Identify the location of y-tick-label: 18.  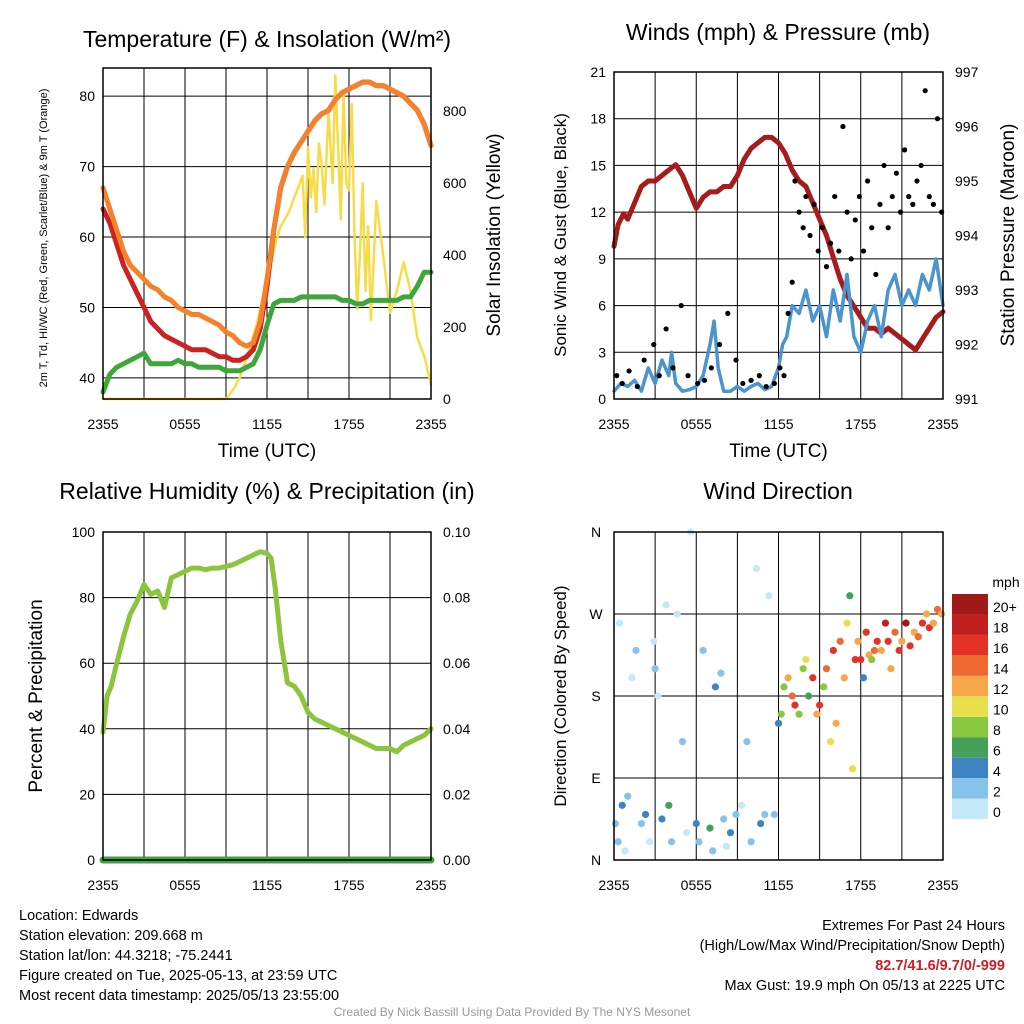
(598, 119).